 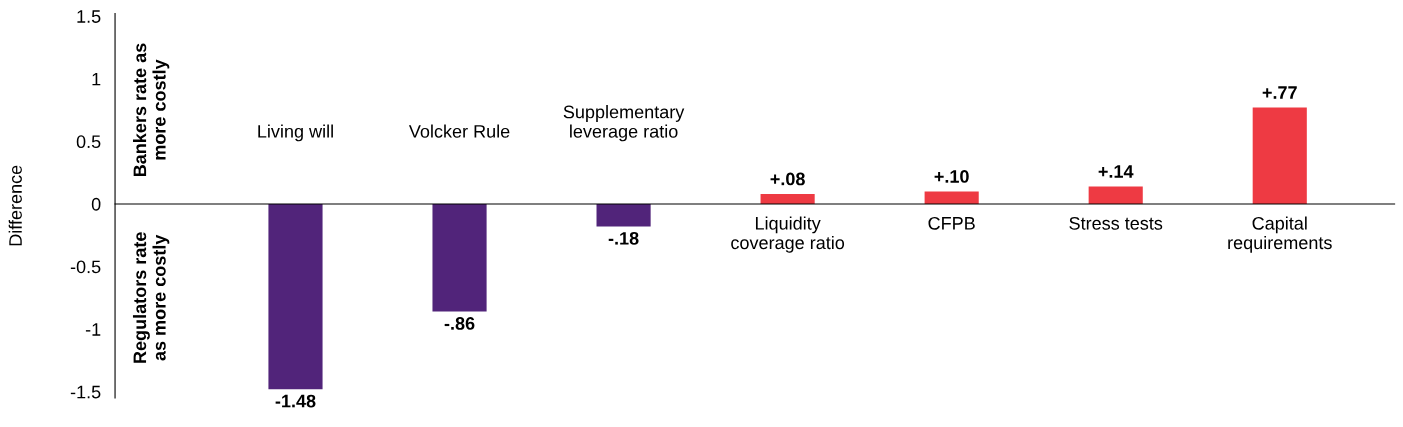 I want to click on y-tick-label: -1.5, so click(x=85, y=392).